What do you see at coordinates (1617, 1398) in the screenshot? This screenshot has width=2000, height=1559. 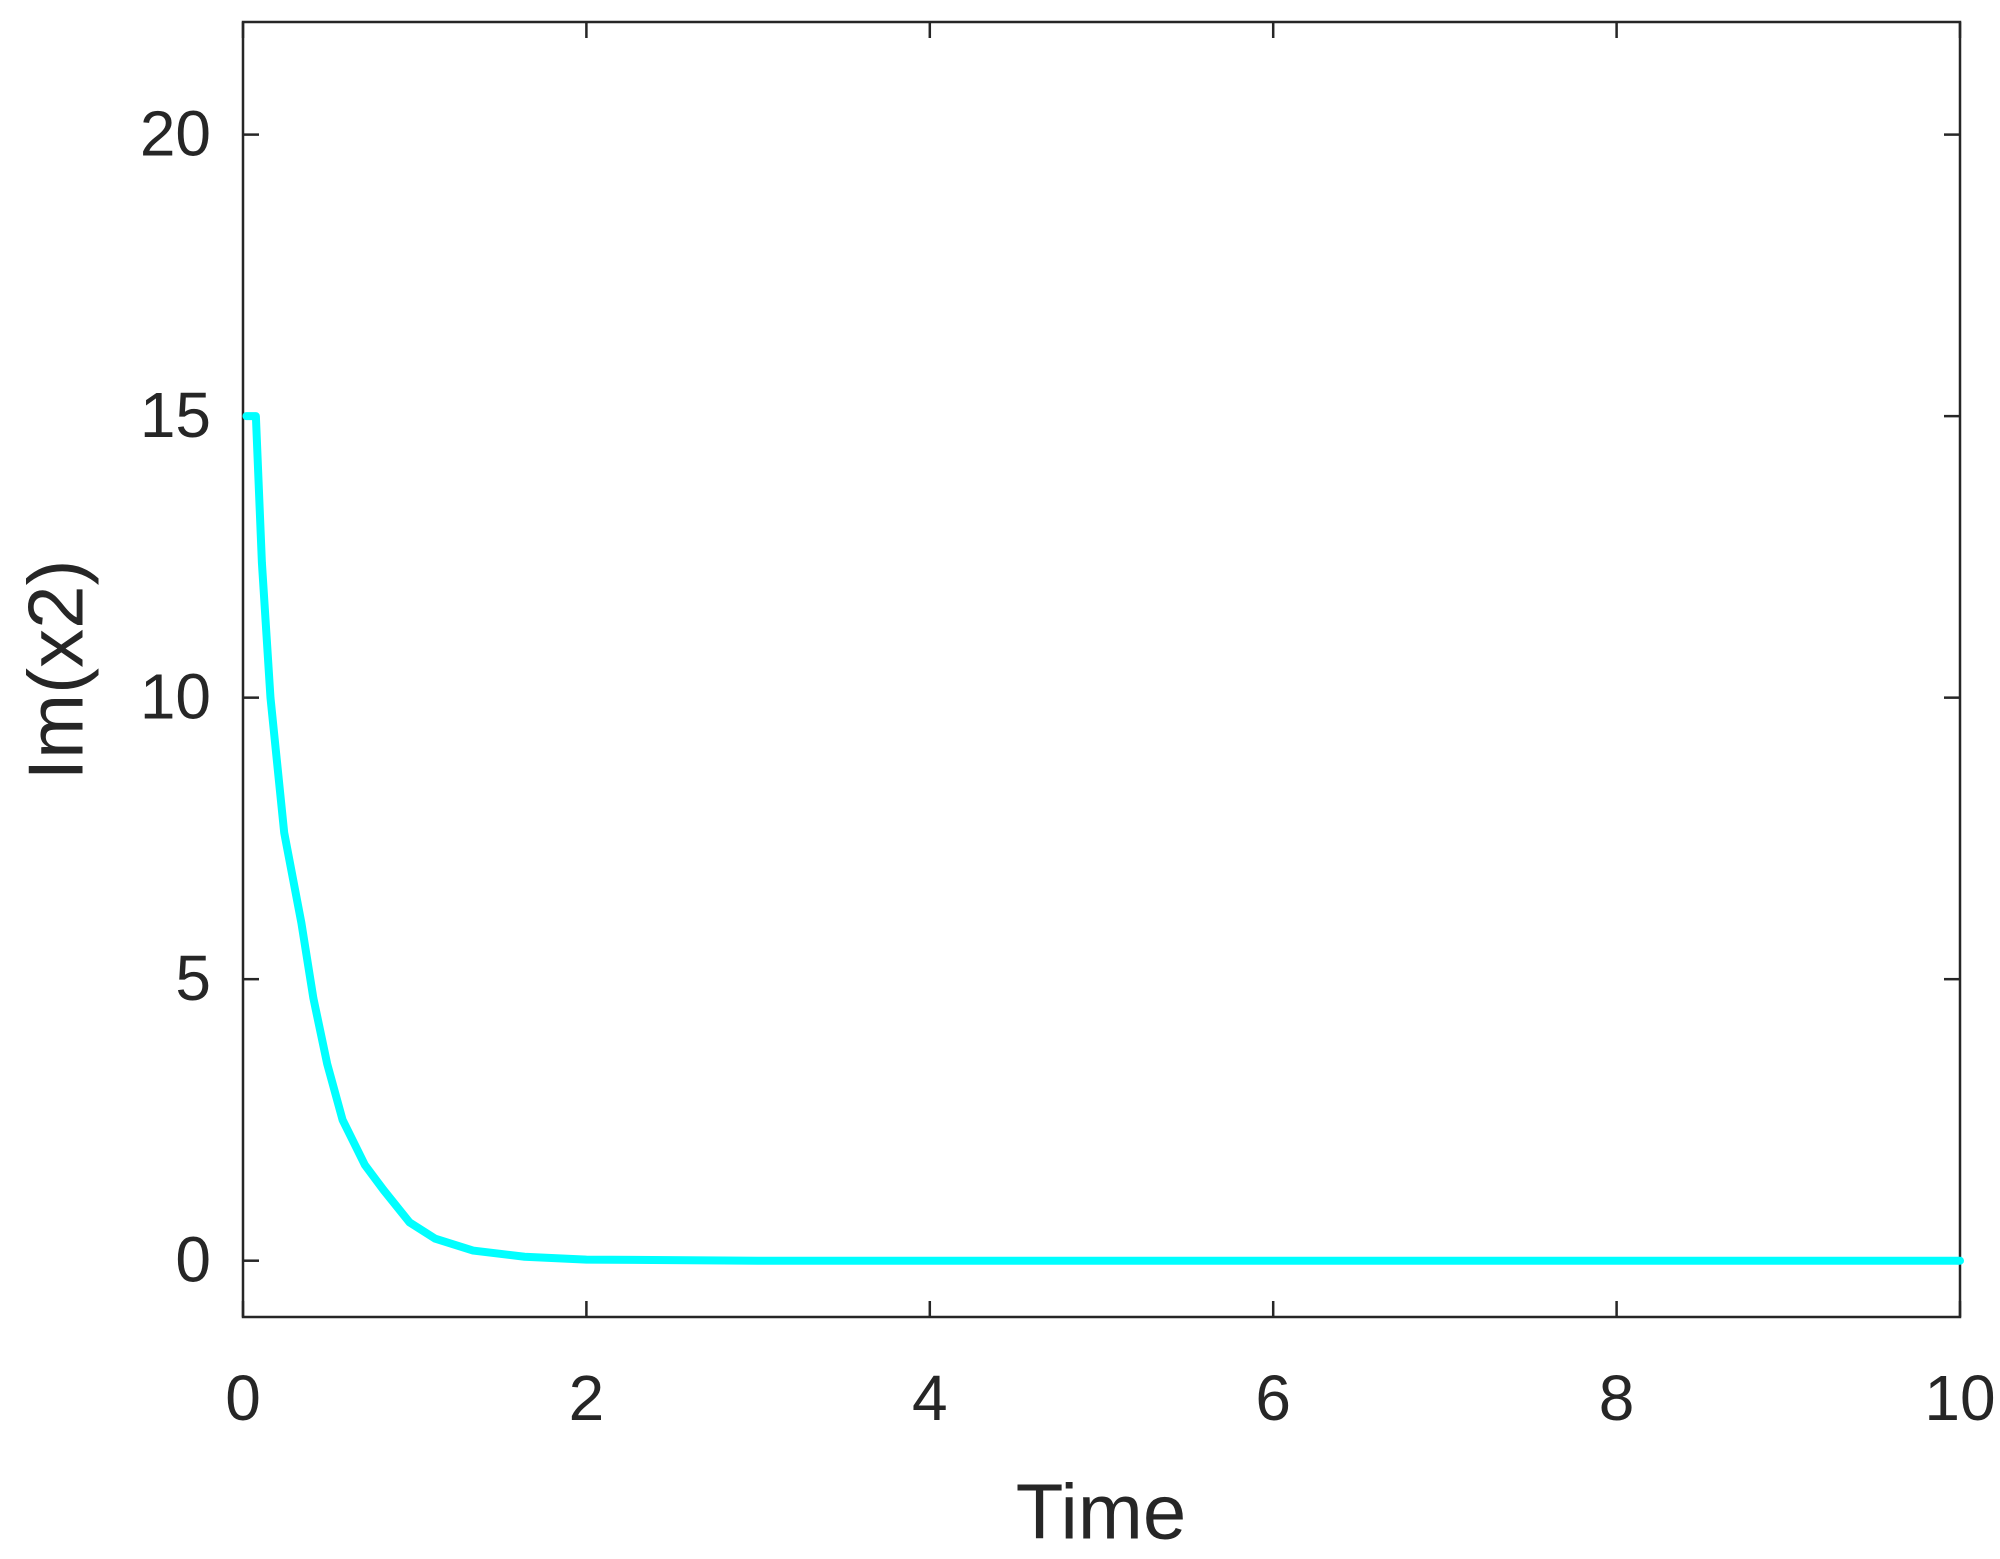 I see `x-tick-label: 8` at bounding box center [1617, 1398].